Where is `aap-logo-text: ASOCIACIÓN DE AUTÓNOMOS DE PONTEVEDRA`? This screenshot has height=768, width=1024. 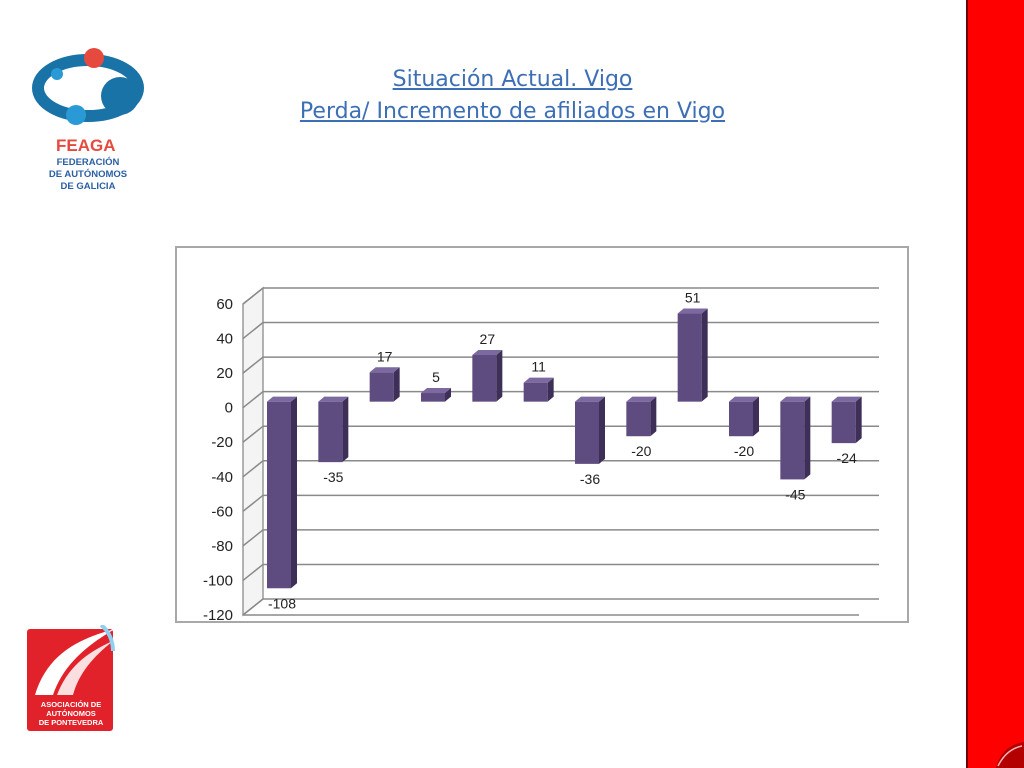 aap-logo-text: ASOCIACIÓN DE AUTÓNOMOS DE PONTEVEDRA is located at coordinates (71, 713).